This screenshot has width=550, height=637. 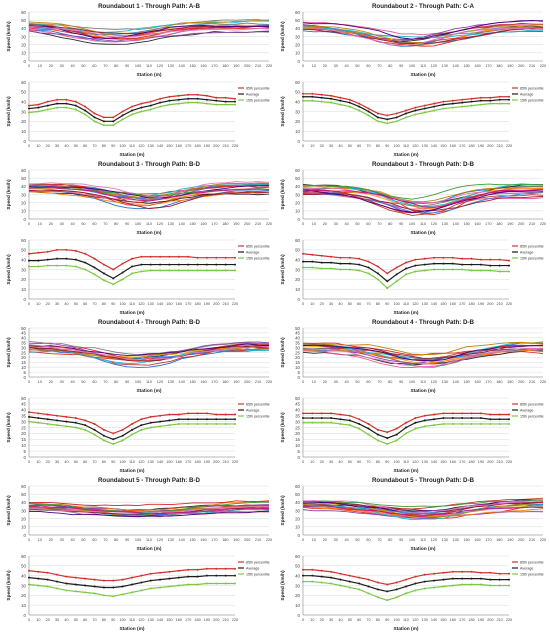 I want to click on x-tick-label: 40, so click(x=347, y=66).